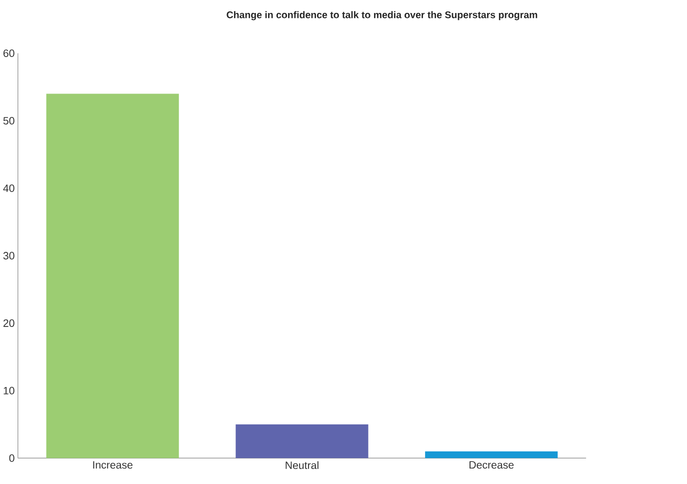  I want to click on y-tick-label: 50, so click(8, 121).